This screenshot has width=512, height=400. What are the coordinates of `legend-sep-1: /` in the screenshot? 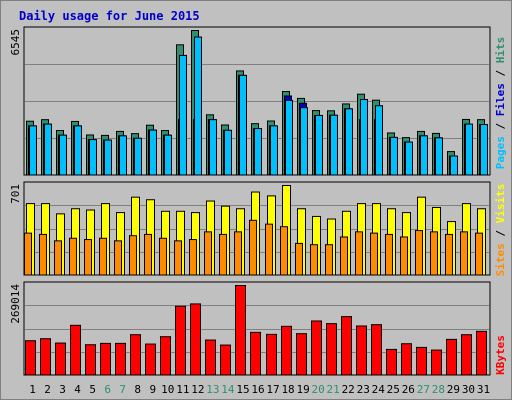 It's located at (500, 126).